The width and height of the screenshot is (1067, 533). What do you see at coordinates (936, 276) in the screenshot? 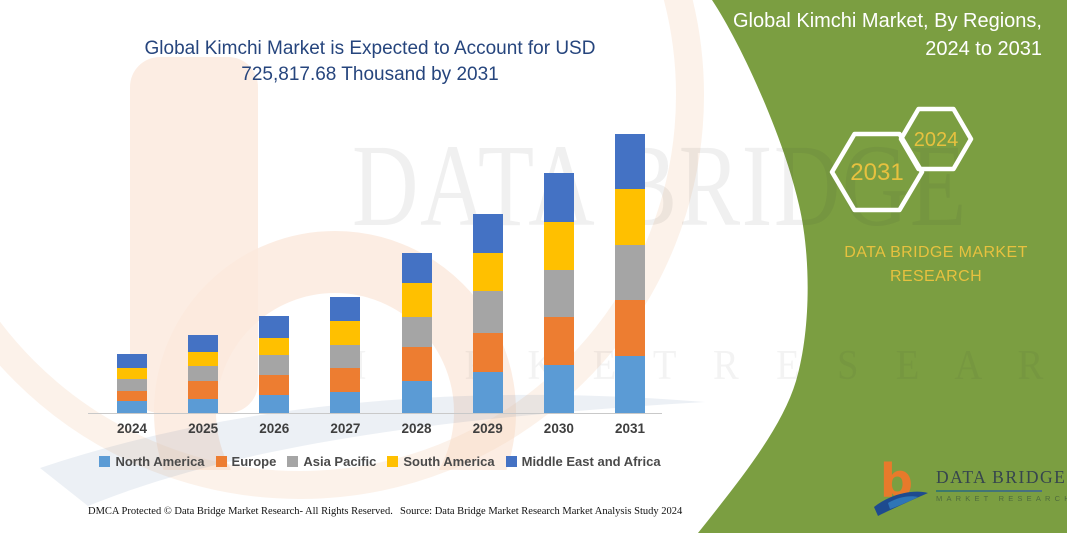
I see `panel-brand-line2: RESEARCH` at bounding box center [936, 276].